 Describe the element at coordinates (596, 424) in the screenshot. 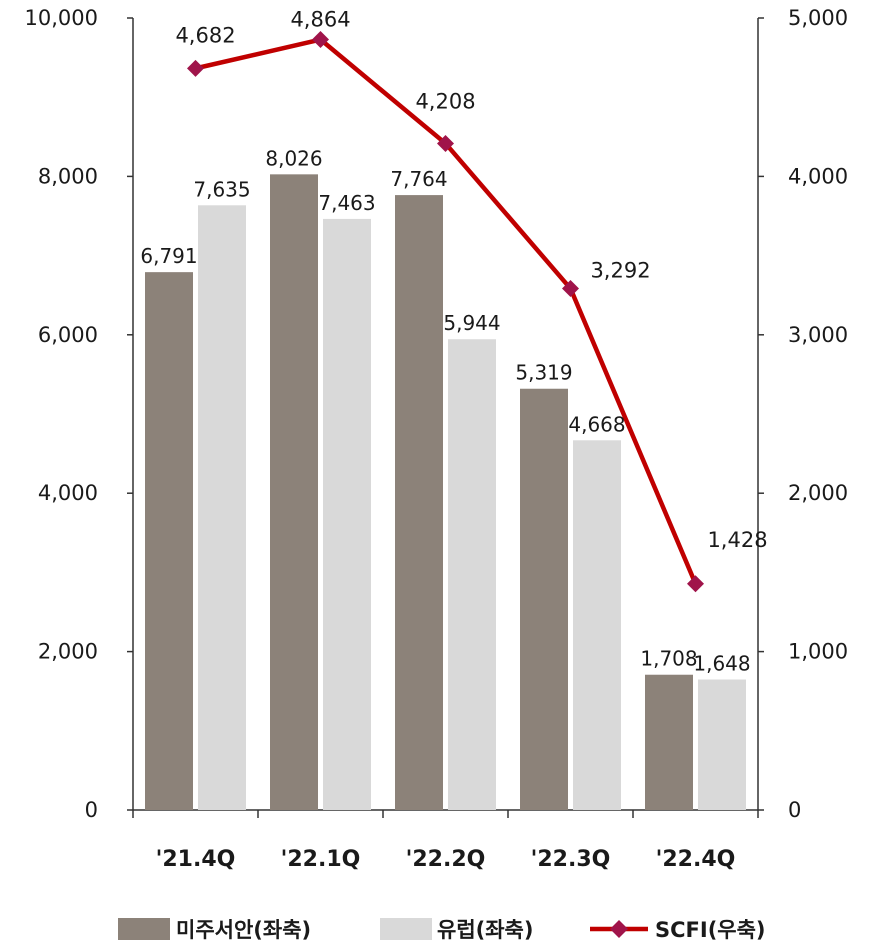

I see `bar-value-label: 4,668` at that location.